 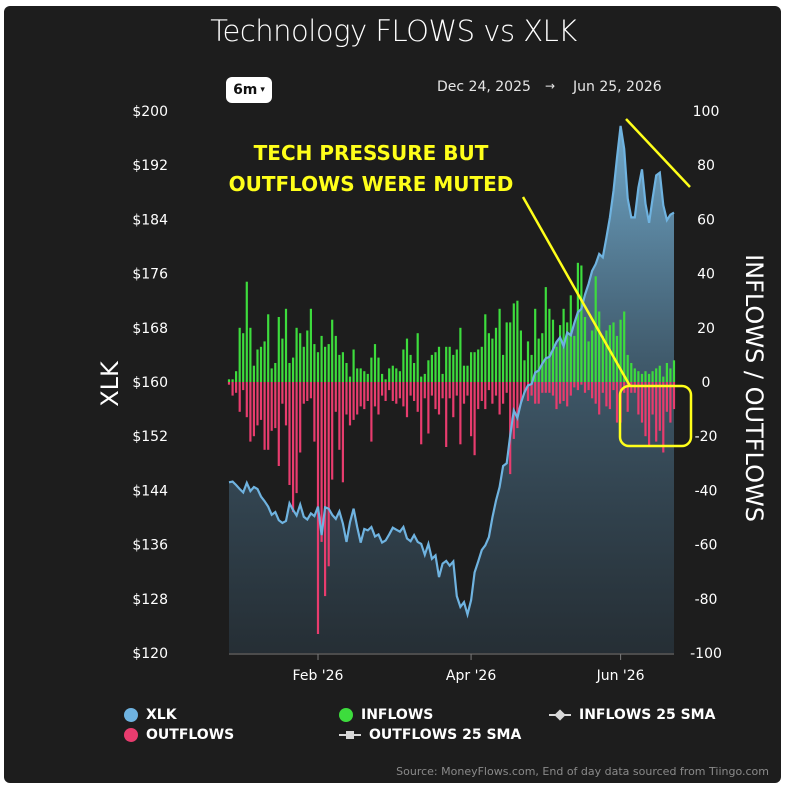 What do you see at coordinates (262, 90) in the screenshot?
I see `caret-down-icon: ▾` at bounding box center [262, 90].